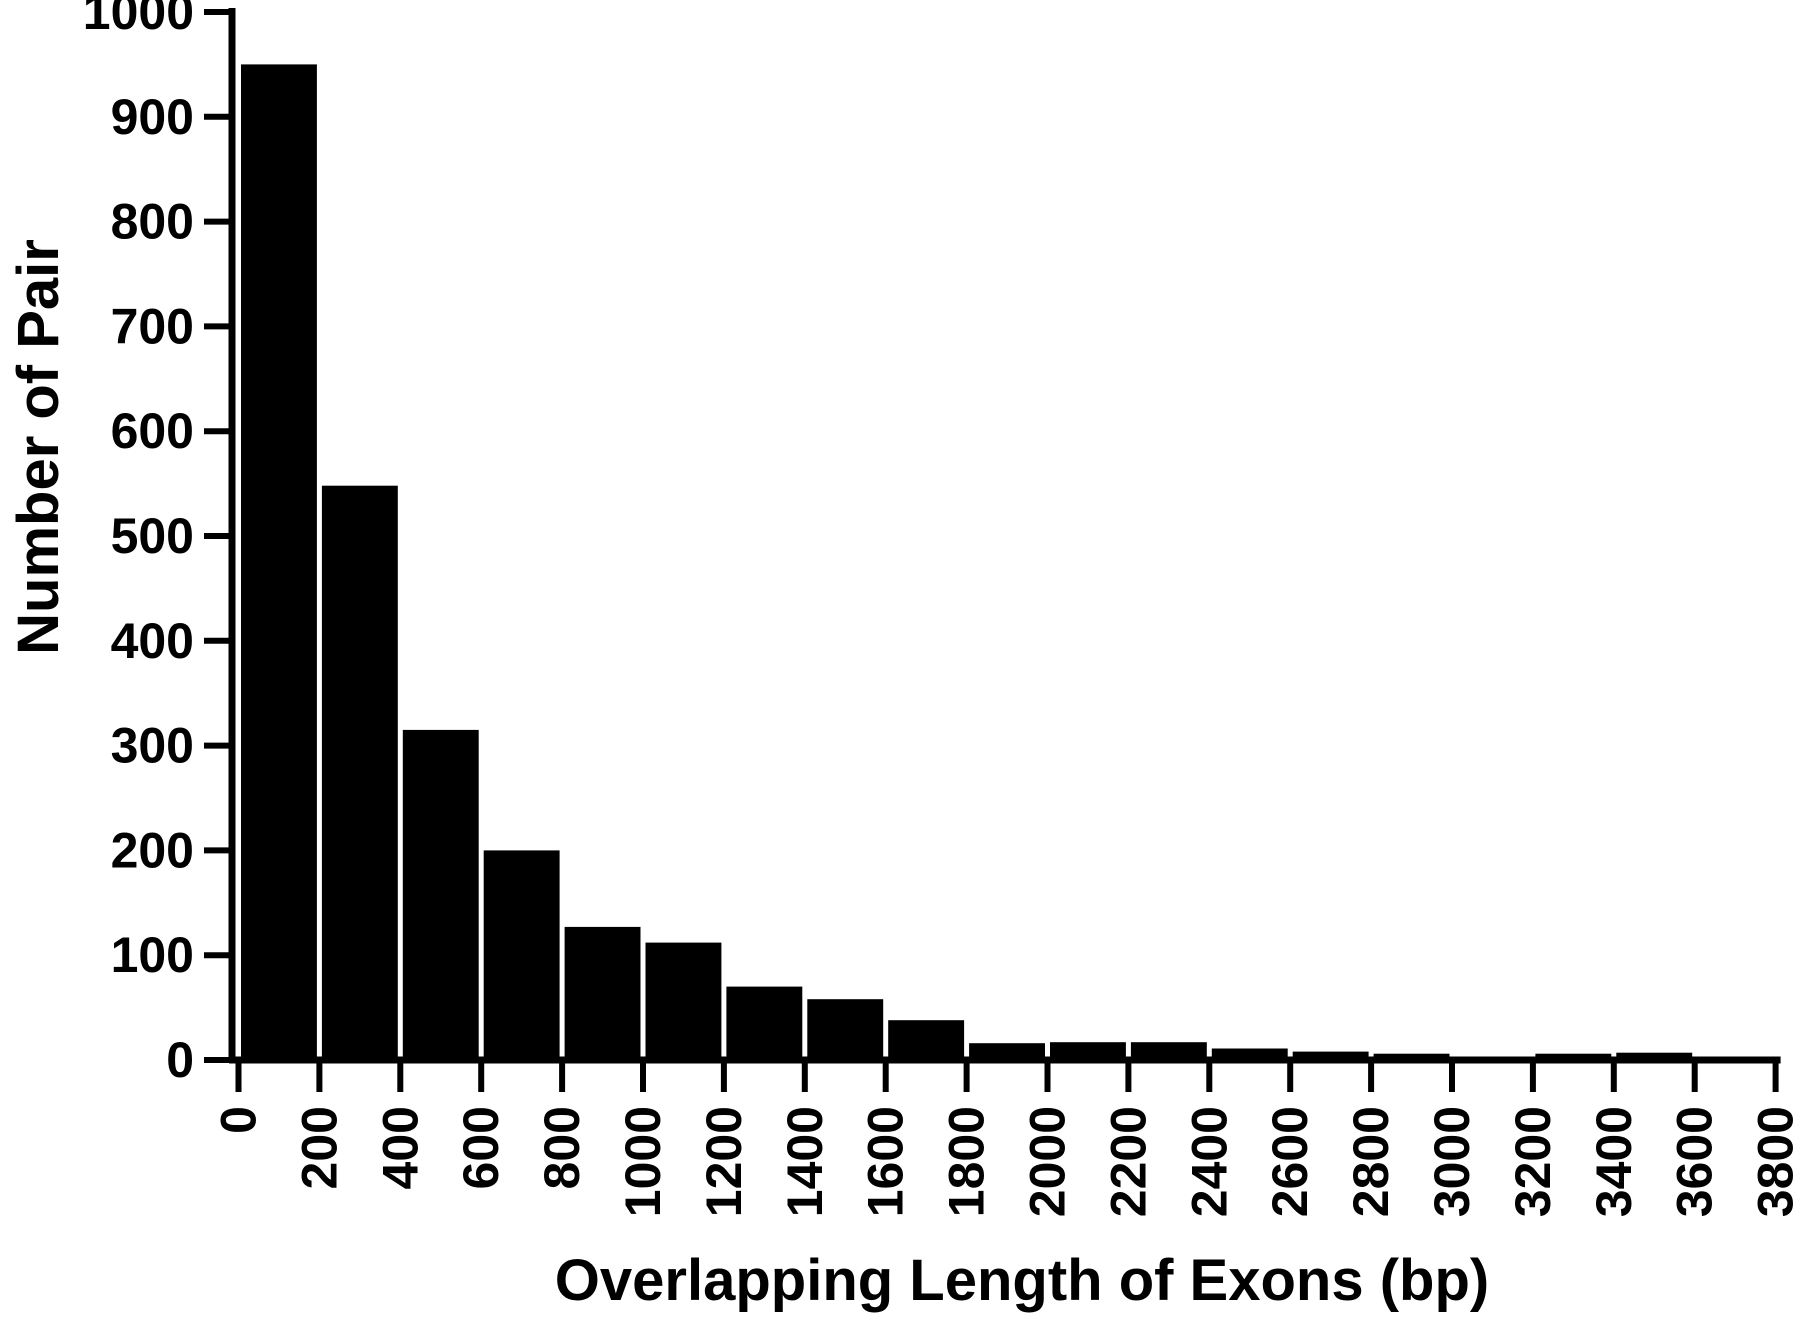  Describe the element at coordinates (481, 1147) in the screenshot. I see `x-tick-label: 600` at that location.